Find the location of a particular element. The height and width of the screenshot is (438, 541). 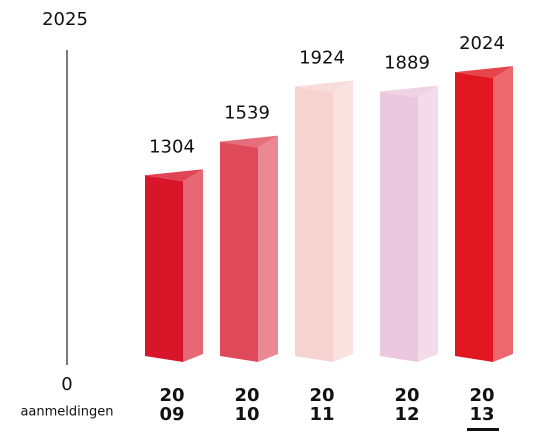

y-tick-label: 2025 is located at coordinates (65, 19).